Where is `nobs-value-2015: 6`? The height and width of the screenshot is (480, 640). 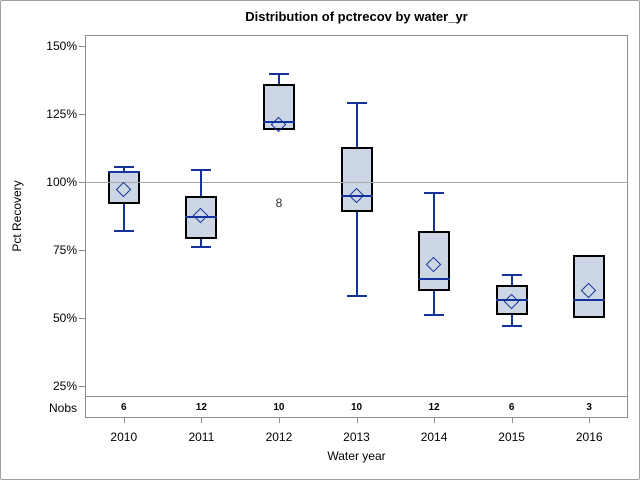
nobs-value-2015: 6 is located at coordinates (511, 407).